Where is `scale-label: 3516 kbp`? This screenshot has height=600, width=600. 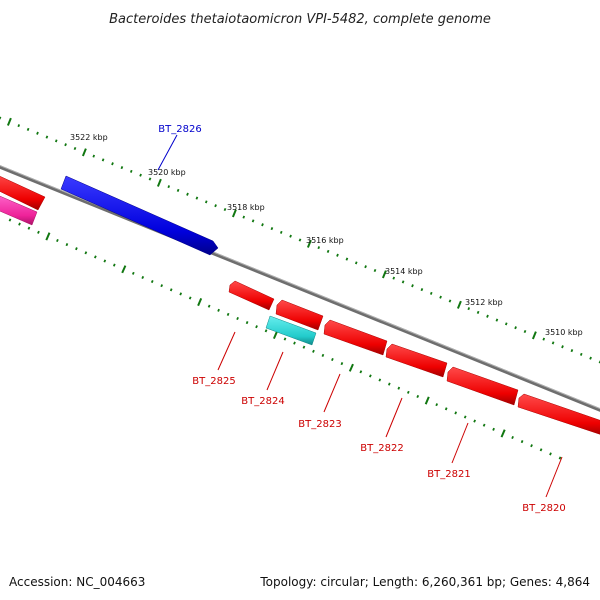
scale-label: 3516 kbp is located at coordinates (325, 240).